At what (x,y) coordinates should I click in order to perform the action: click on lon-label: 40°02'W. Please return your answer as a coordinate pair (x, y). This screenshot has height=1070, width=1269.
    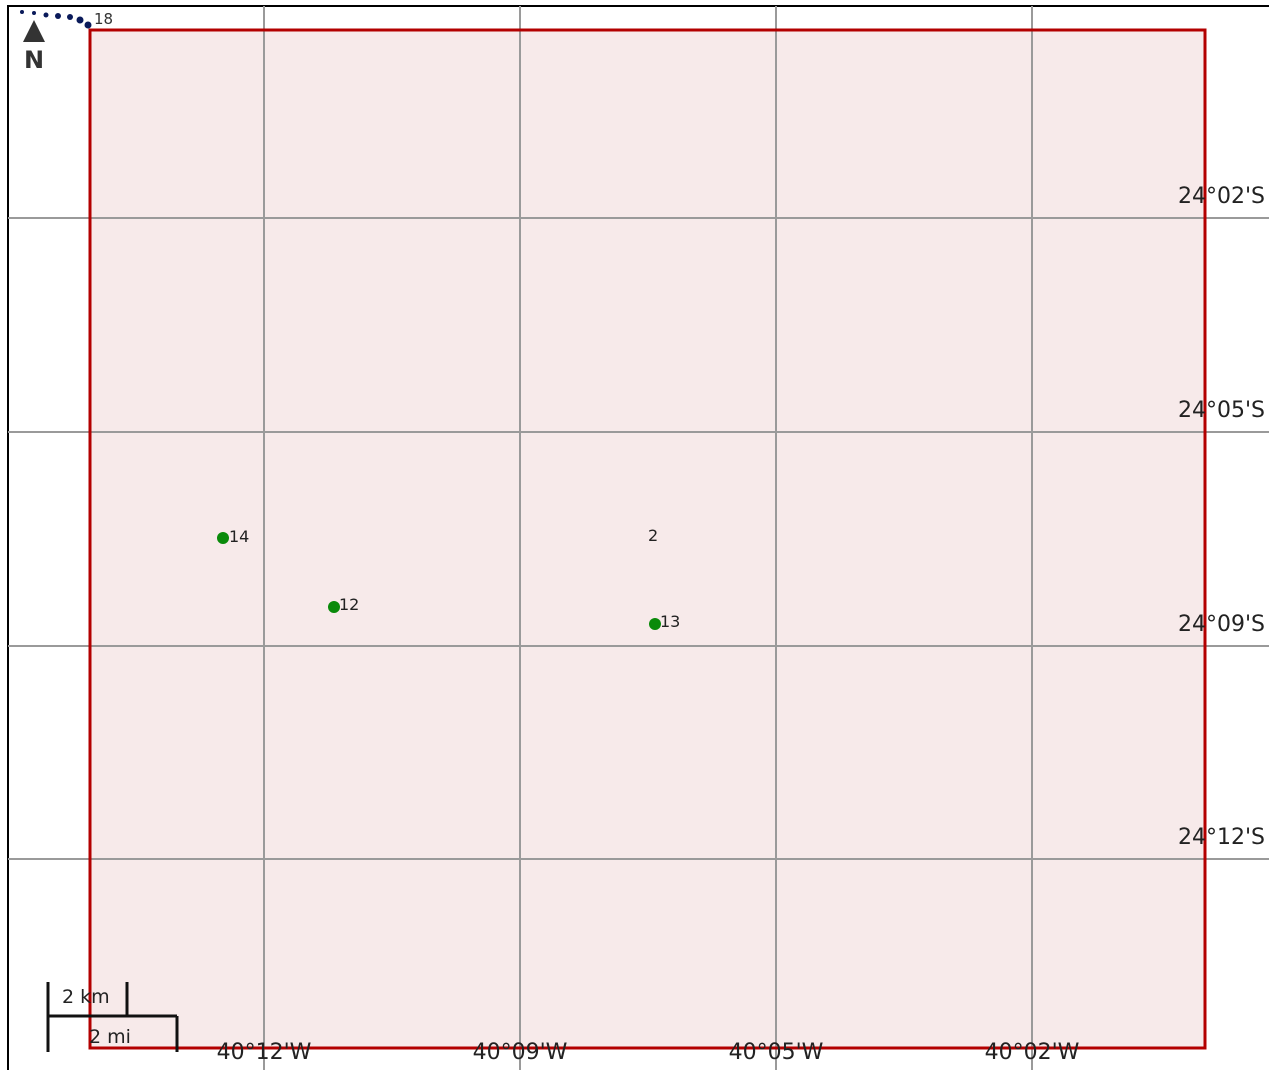
    Looking at the image, I should click on (1032, 1052).